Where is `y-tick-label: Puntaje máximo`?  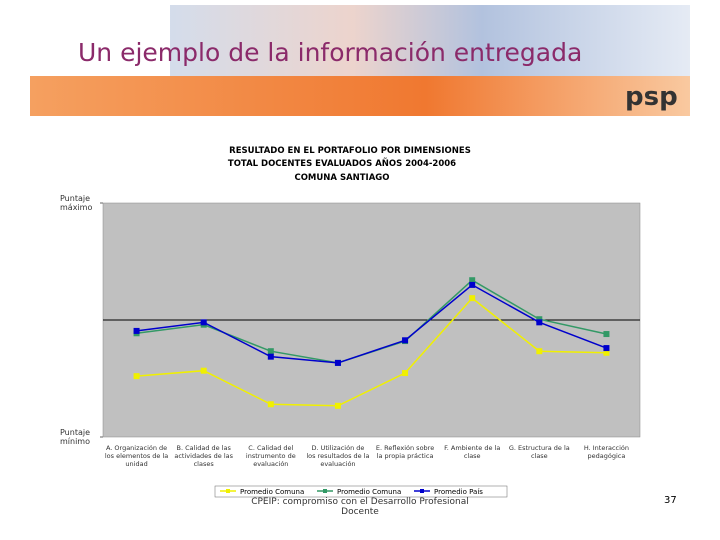 y-tick-label: Puntaje máximo is located at coordinates (76, 203).